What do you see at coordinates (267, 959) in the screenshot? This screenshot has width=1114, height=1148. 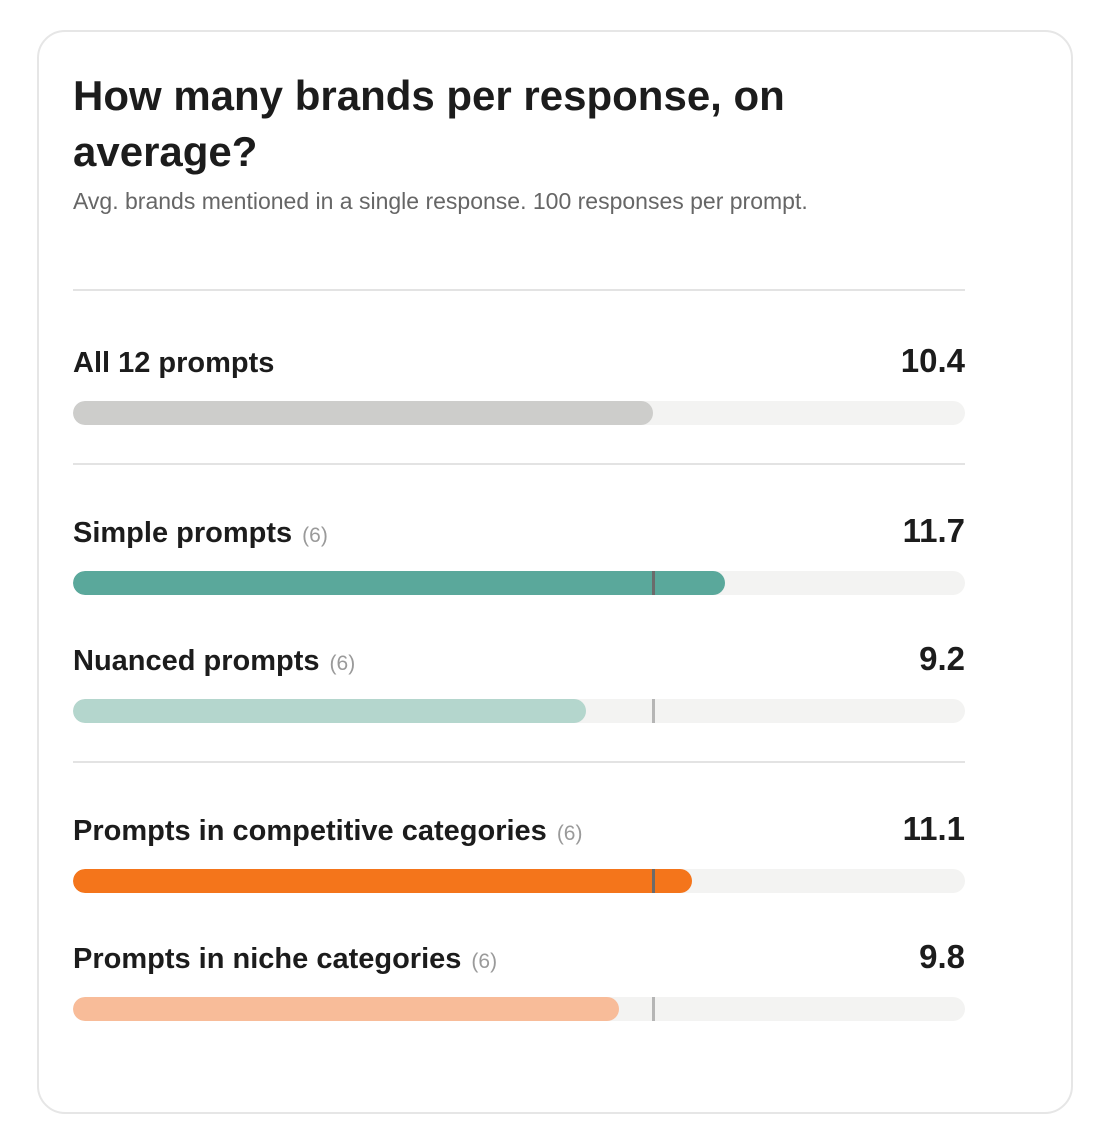 I see `bar-label-text: Prompts in niche categories` at bounding box center [267, 959].